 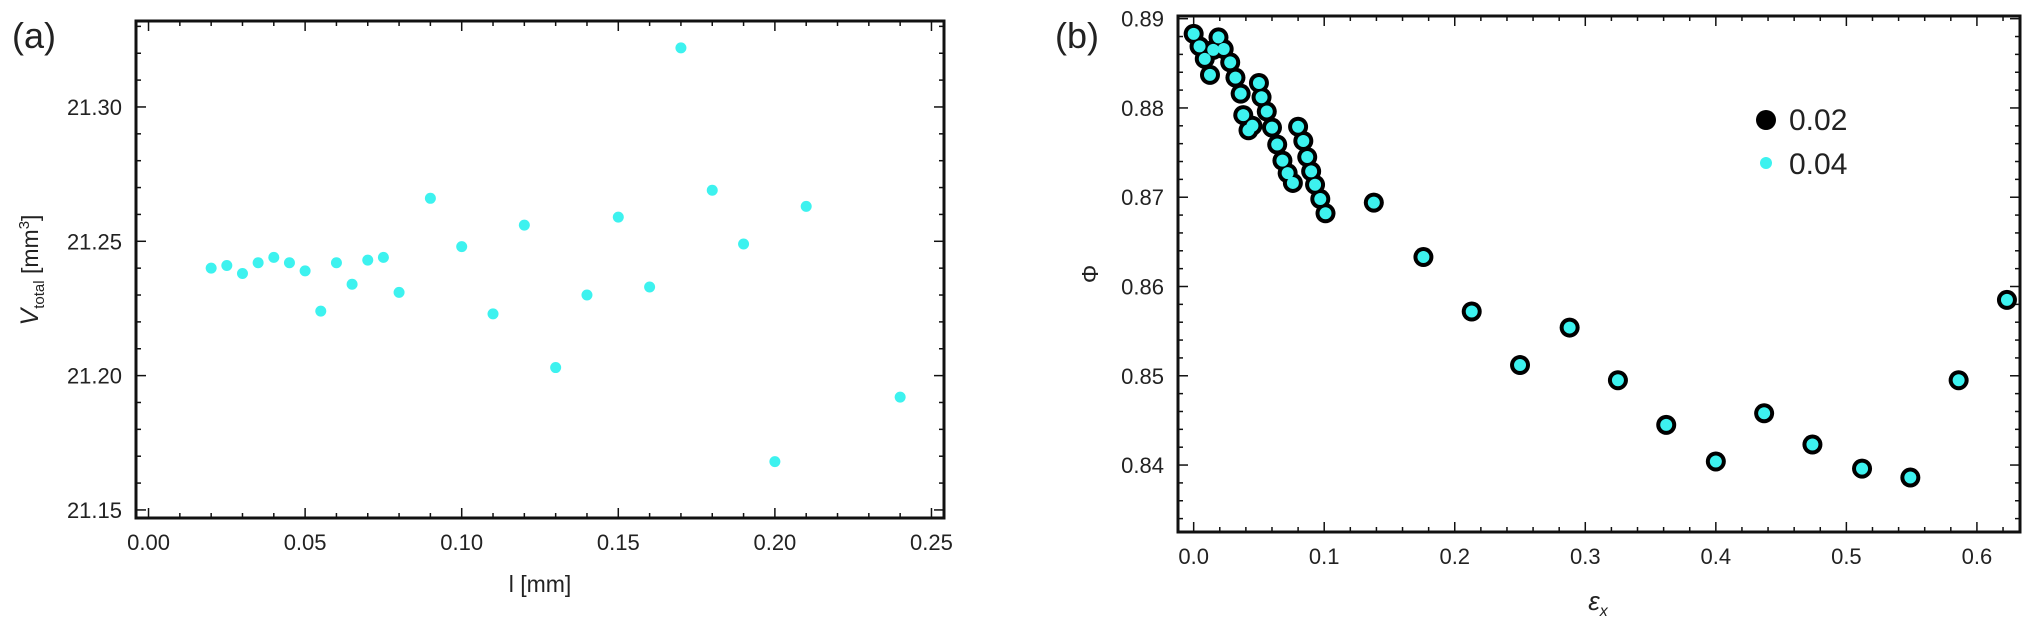 I want to click on y-title-unit-sup: 3, so click(x=24, y=225).